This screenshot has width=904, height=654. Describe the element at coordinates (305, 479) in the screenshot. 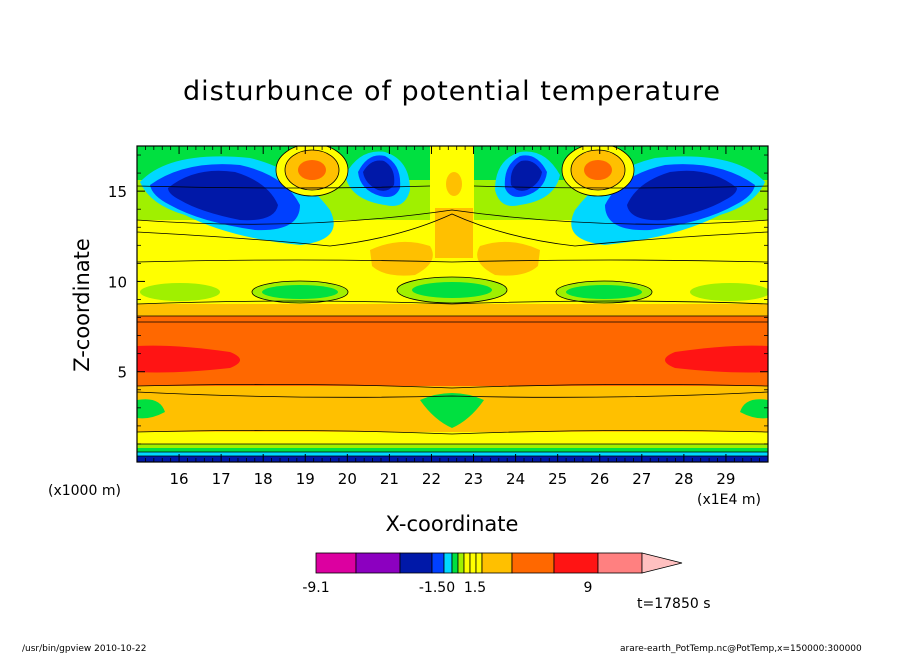

I see `x-tick-label: 19` at that location.